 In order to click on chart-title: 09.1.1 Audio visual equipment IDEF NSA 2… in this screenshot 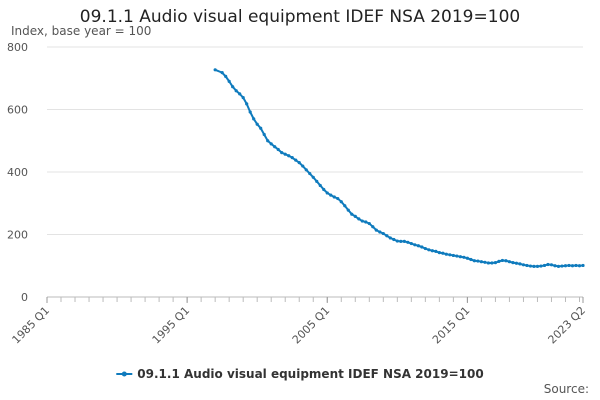, I will do `click(300, 17)`.